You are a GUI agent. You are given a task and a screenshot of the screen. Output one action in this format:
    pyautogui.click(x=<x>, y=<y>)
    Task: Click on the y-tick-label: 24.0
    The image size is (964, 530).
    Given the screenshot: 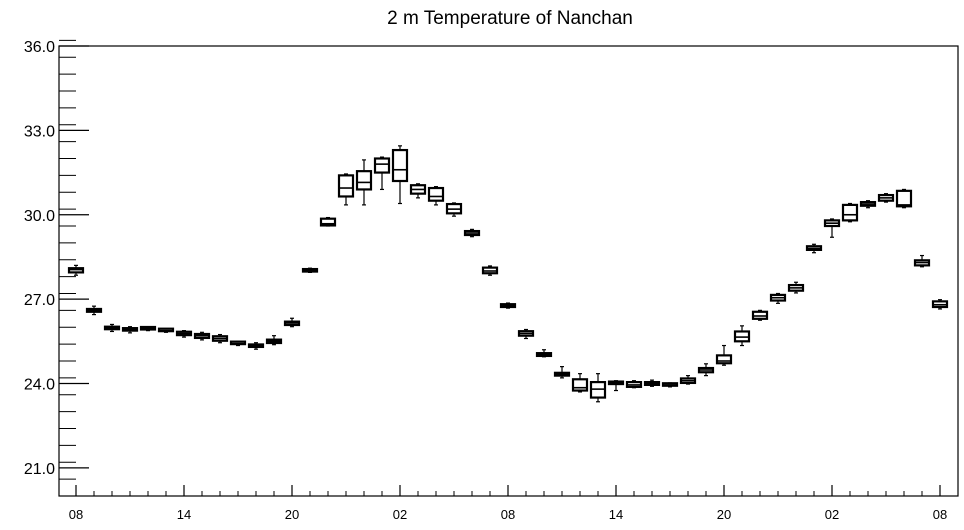 What is the action you would take?
    pyautogui.click(x=39, y=385)
    